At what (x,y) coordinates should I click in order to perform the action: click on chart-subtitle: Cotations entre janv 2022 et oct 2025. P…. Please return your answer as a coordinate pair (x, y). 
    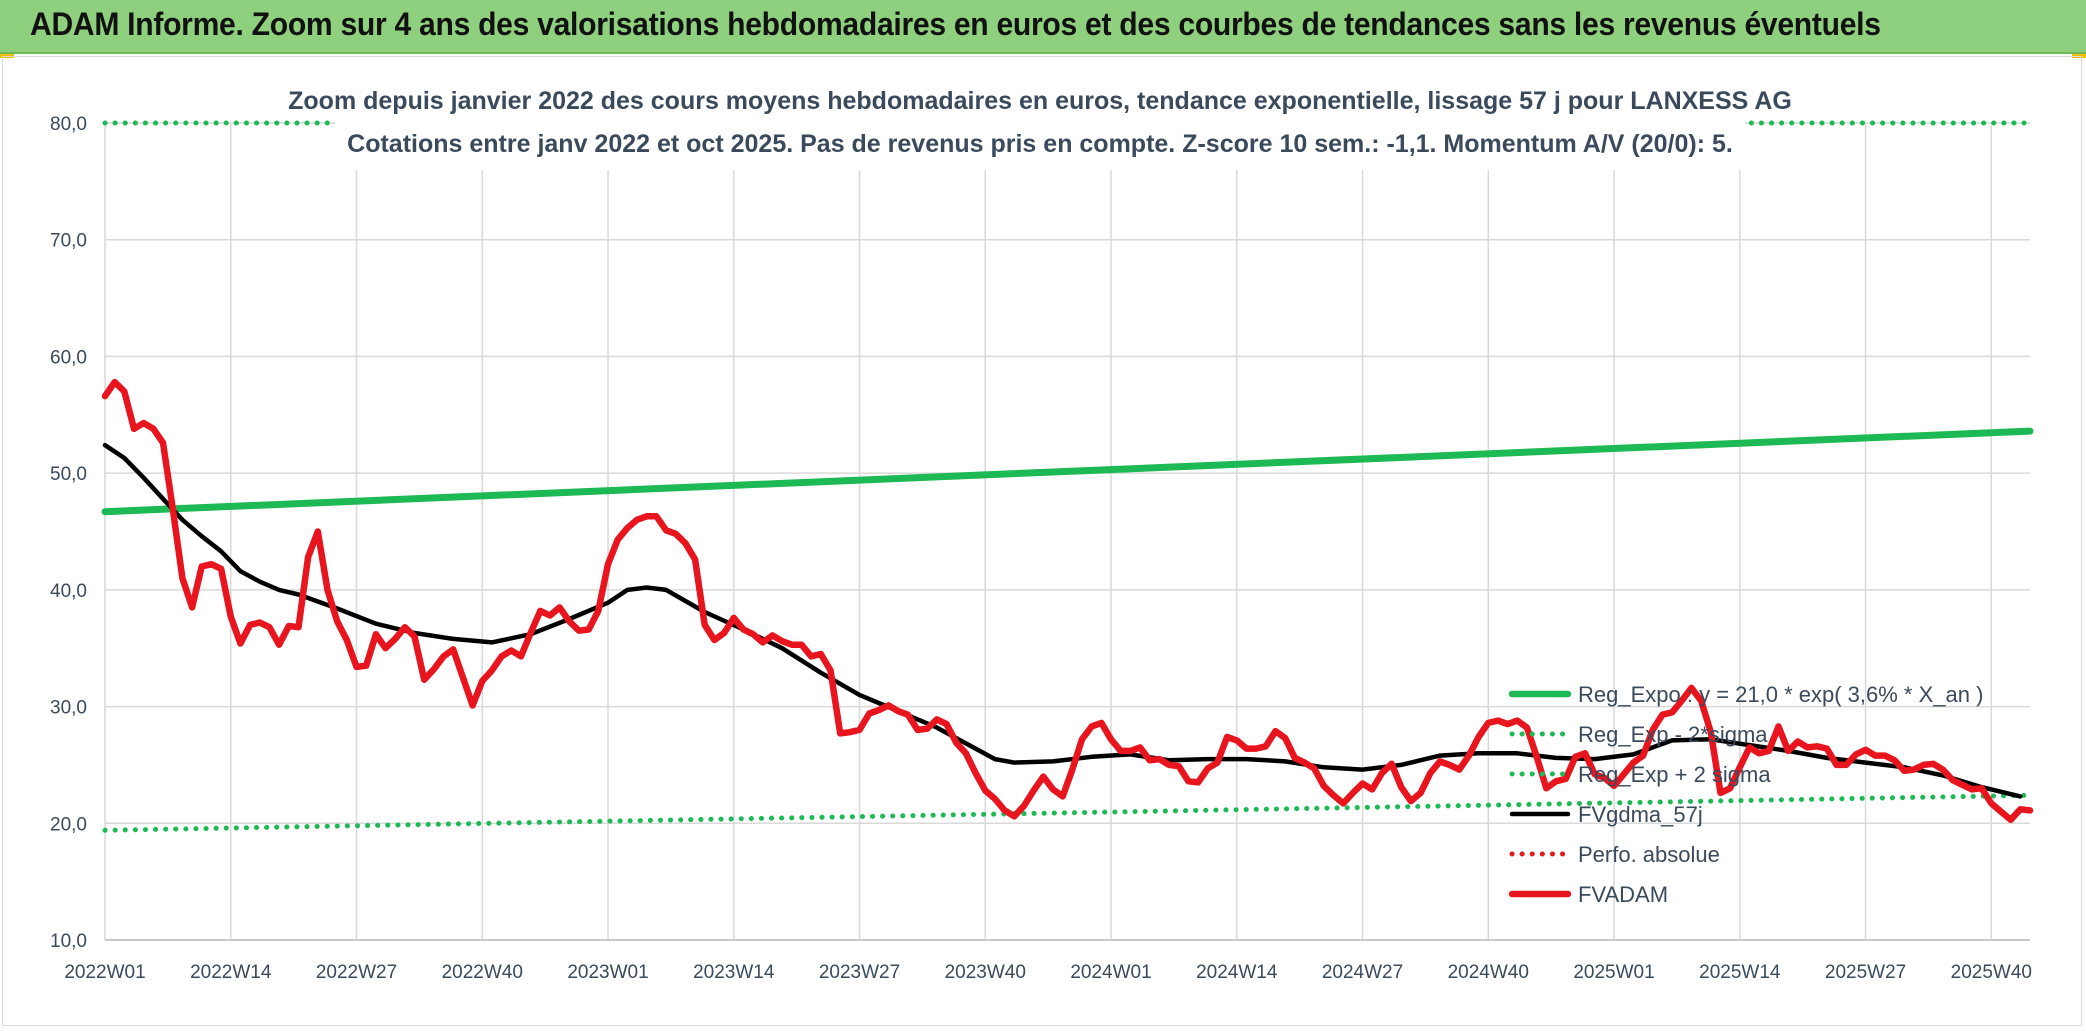
    Looking at the image, I should click on (1040, 144).